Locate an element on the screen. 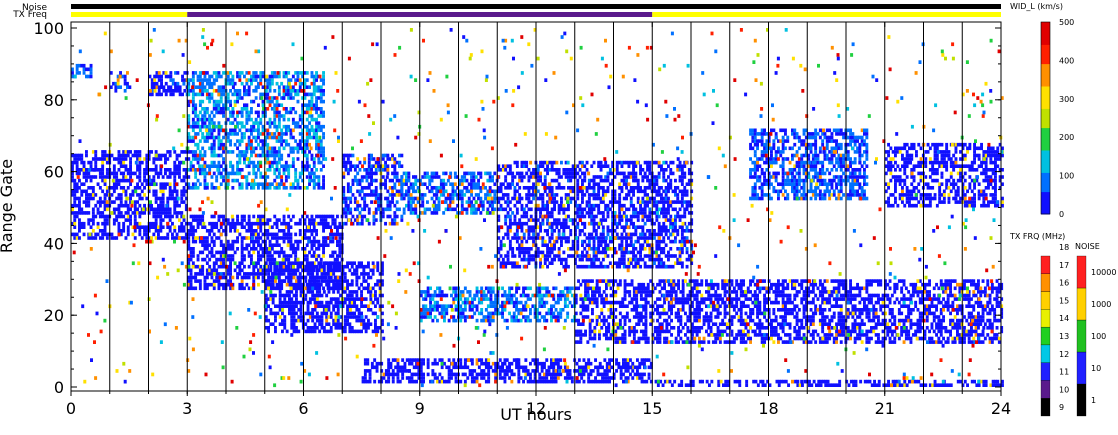 This screenshot has height=435, width=1118. txfreq-segment is located at coordinates (129, 14).